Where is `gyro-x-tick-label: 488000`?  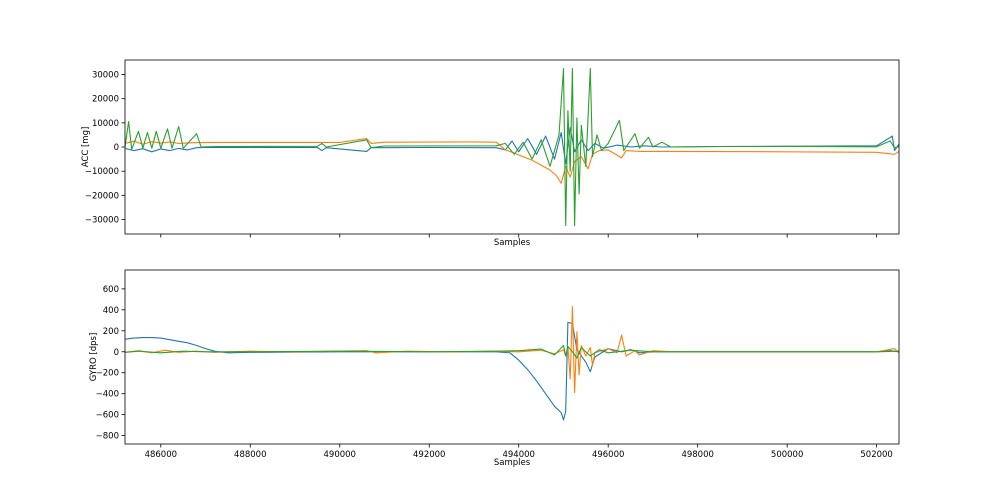
gyro-x-tick-label: 488000 is located at coordinates (250, 455).